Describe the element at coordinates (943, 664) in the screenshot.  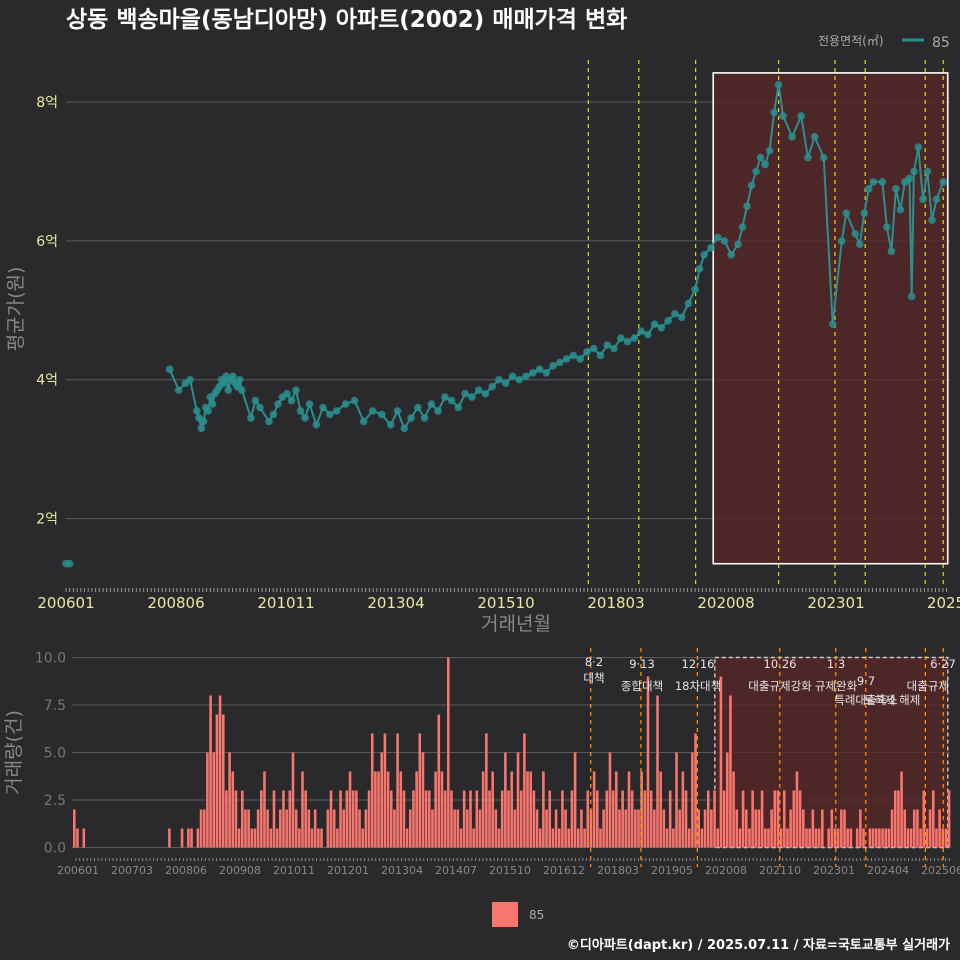
I see `annotation-date: 6·27` at that location.